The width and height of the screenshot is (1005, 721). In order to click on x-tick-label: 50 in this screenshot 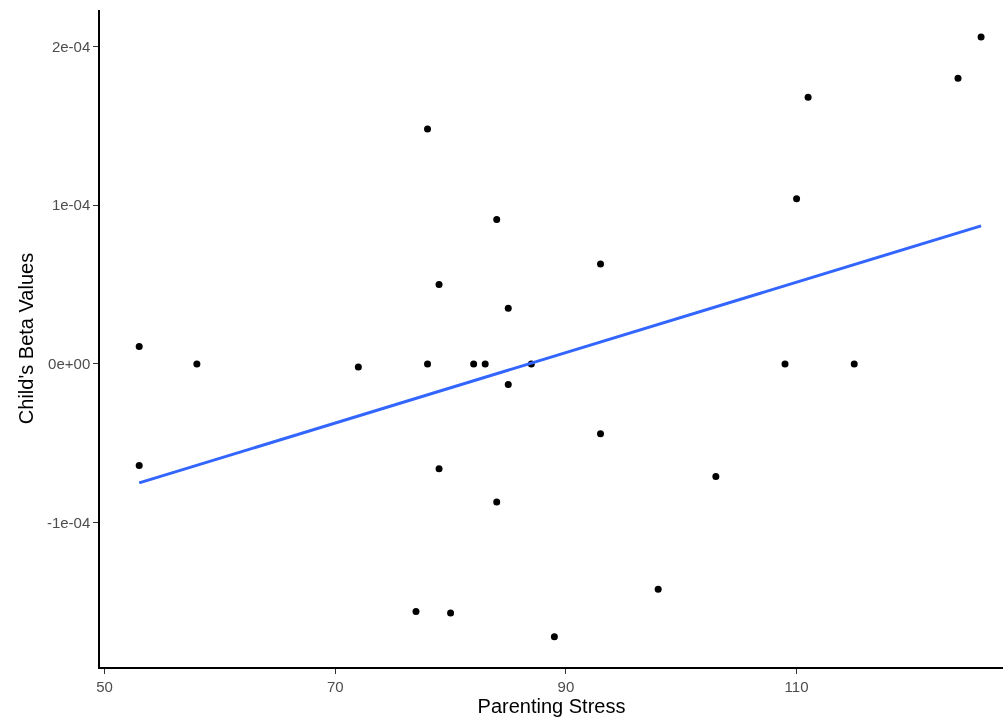, I will do `click(104, 686)`.